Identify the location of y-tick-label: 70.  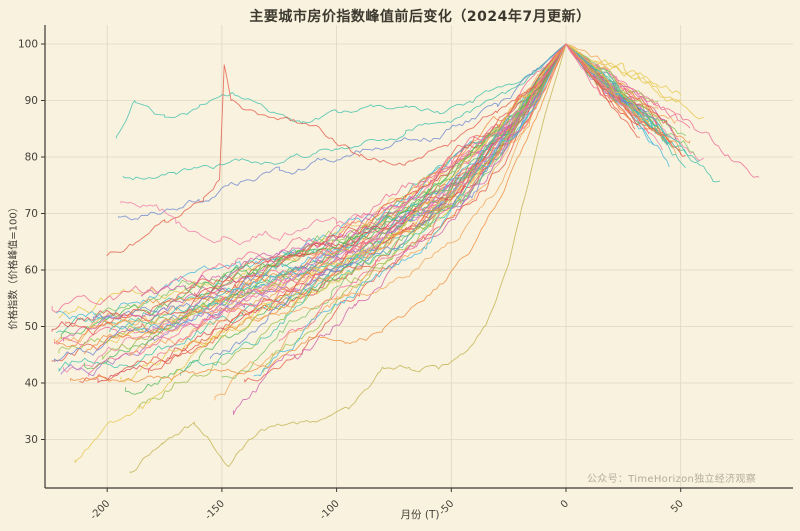
(31, 214).